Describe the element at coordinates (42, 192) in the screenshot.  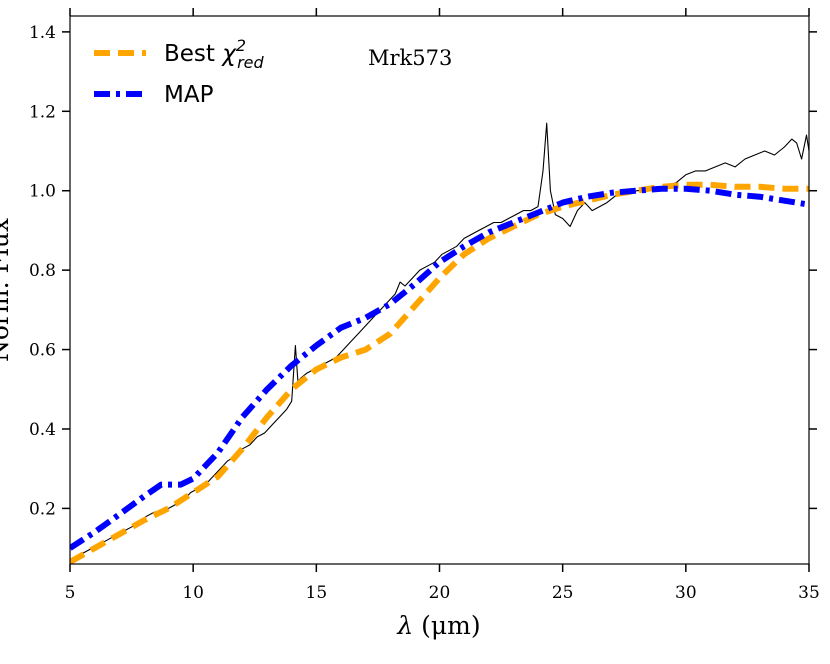
I see `y-tick-label-4: 1.0` at that location.